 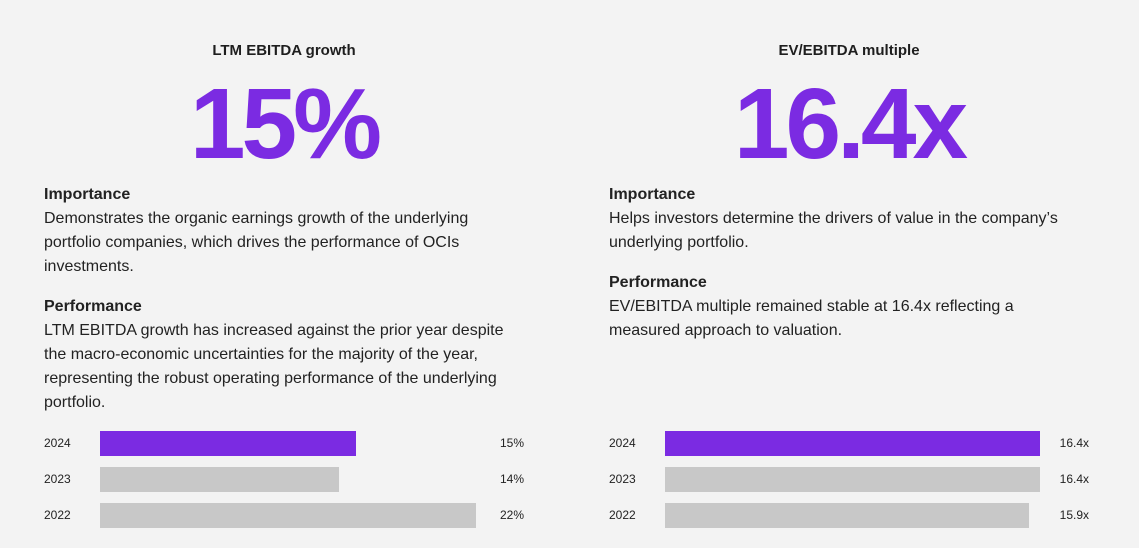 I want to click on bar-value-label: 22%, so click(x=511, y=515).